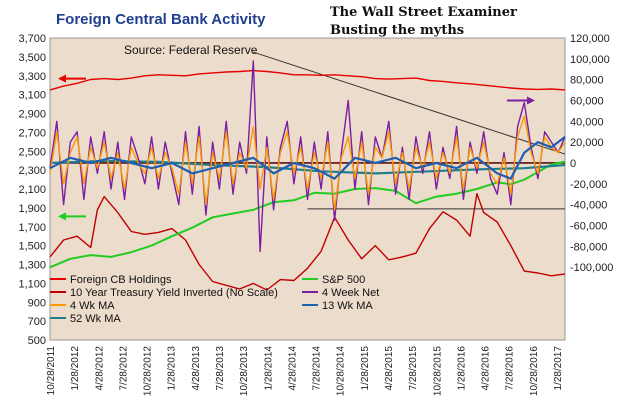  I want to click on x-axis-tick-label: 1/28/2013, so click(172, 368).